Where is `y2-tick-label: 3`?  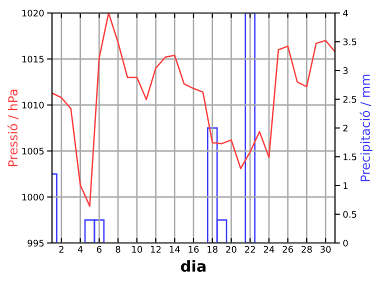
y2-tick-label: 3 is located at coordinates (345, 70).